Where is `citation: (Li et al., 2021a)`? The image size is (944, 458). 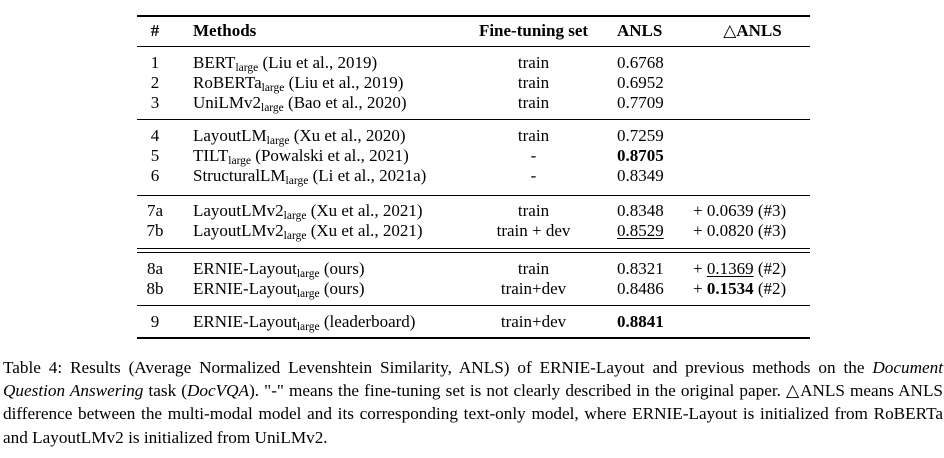
citation: (Li et al., 2021a) is located at coordinates (367, 175).